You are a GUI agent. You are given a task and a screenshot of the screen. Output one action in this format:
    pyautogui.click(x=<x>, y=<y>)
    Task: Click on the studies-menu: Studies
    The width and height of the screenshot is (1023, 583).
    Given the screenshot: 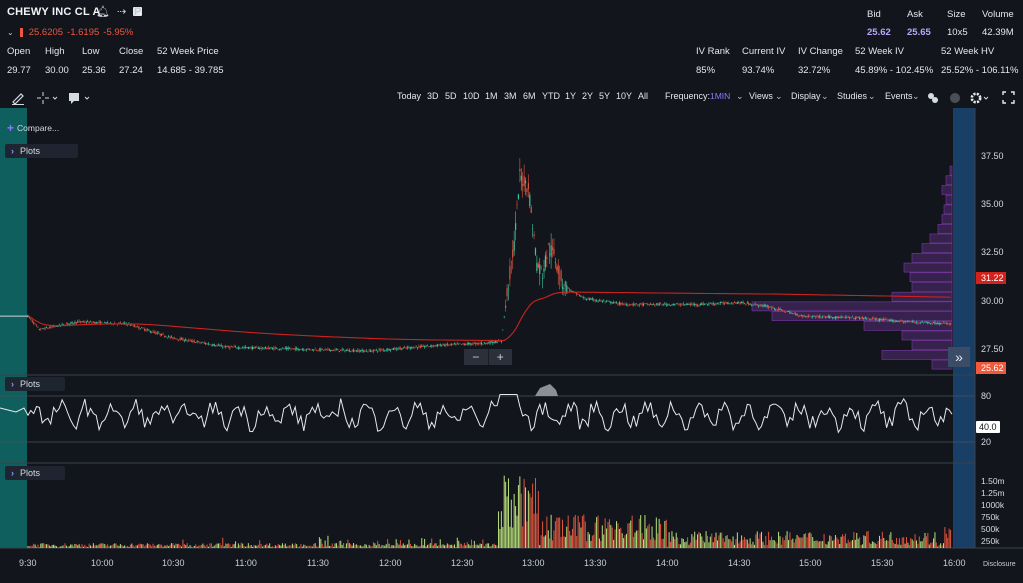 What is the action you would take?
    pyautogui.click(x=852, y=96)
    